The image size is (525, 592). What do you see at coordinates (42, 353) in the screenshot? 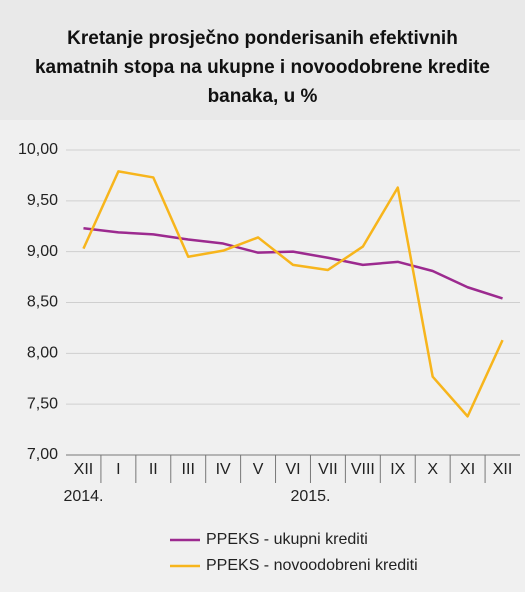
I see `y-tick-label: 8,00` at bounding box center [42, 353].